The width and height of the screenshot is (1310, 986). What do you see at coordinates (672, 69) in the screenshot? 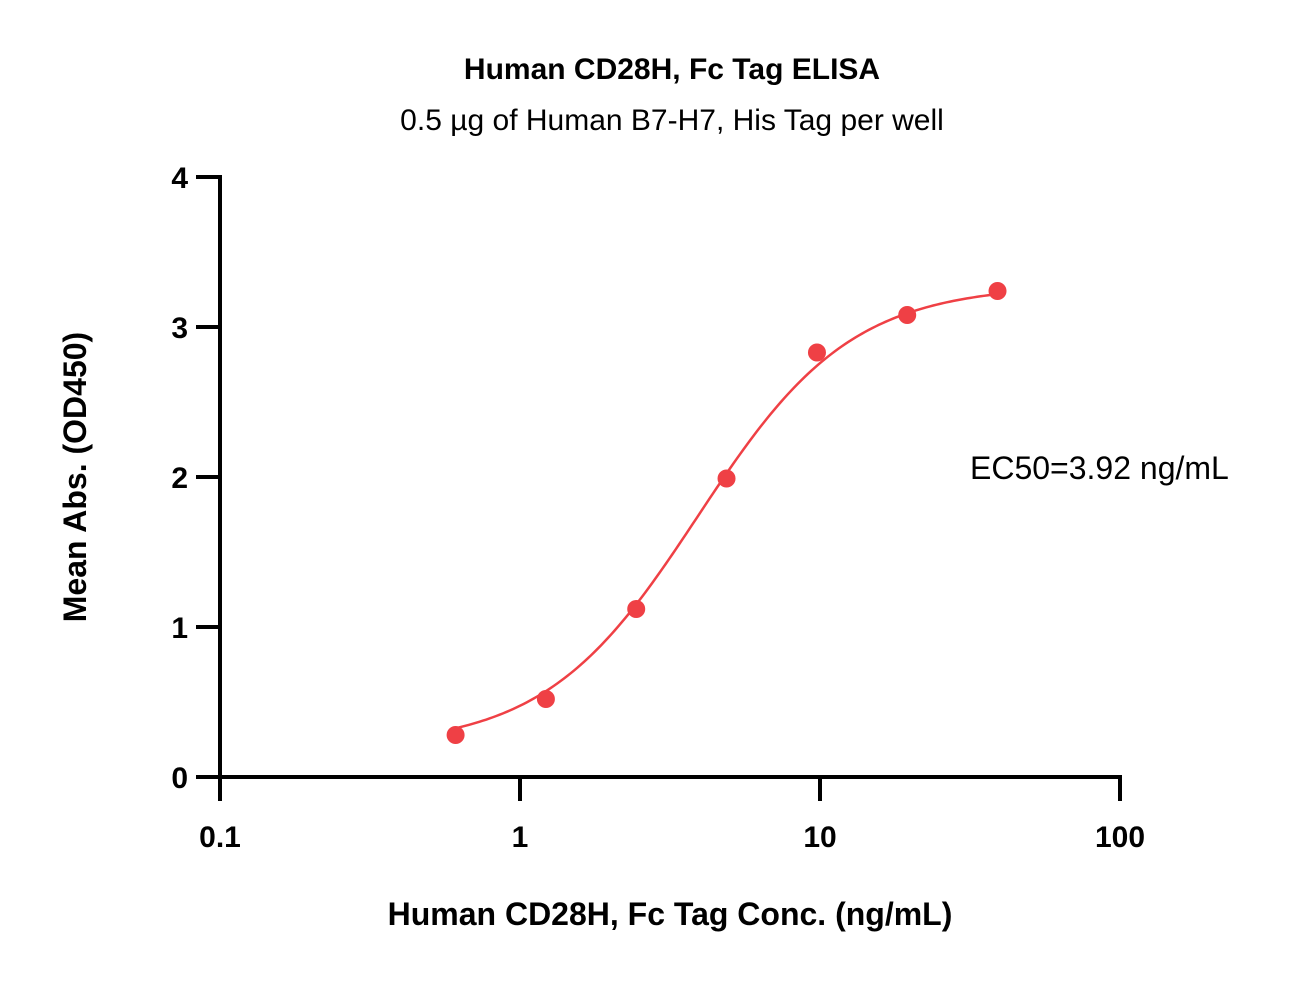
I see `chart-title: Human CD28H, Fc Tag ELISA` at bounding box center [672, 69].